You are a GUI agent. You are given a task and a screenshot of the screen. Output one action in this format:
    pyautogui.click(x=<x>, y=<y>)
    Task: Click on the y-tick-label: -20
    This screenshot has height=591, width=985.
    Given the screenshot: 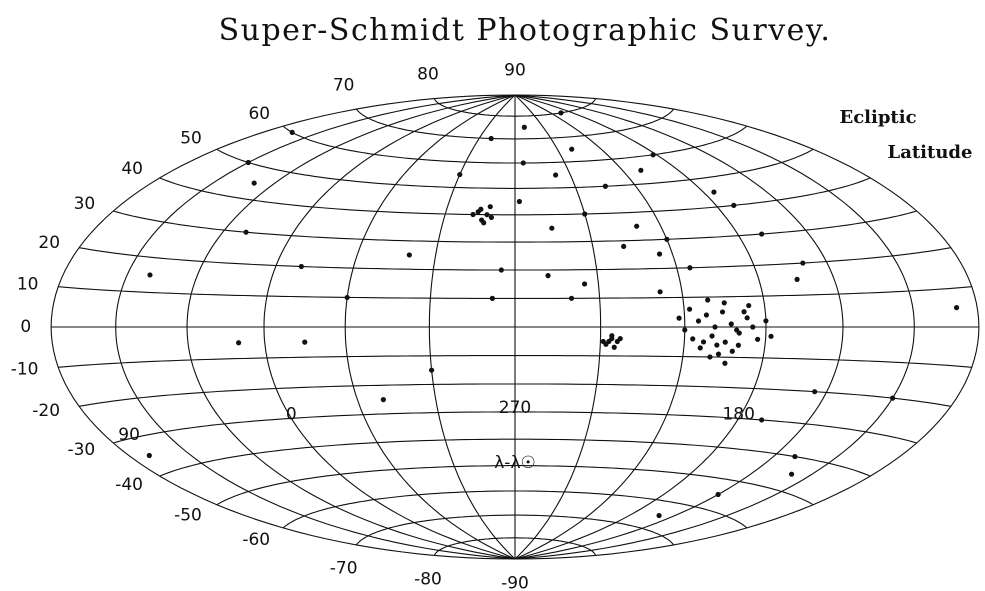 What is the action you would take?
    pyautogui.click(x=46, y=411)
    